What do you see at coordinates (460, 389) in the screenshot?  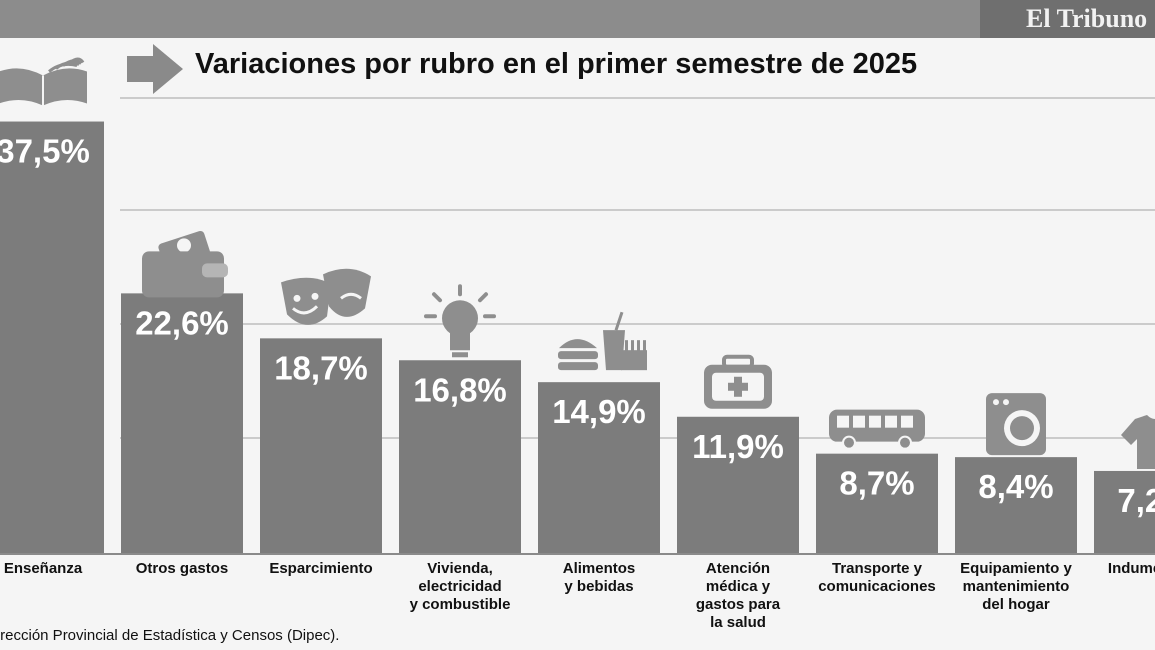 I see `bar-value-label: 16,8%` at bounding box center [460, 389].